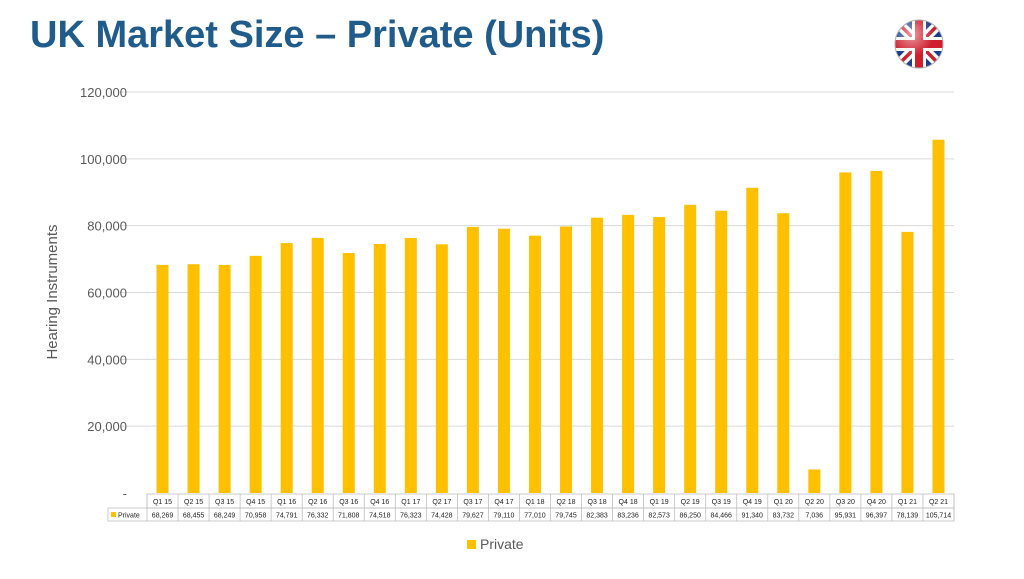  Describe the element at coordinates (814, 502) in the screenshot. I see `x-tick-label: Q2 20` at that location.